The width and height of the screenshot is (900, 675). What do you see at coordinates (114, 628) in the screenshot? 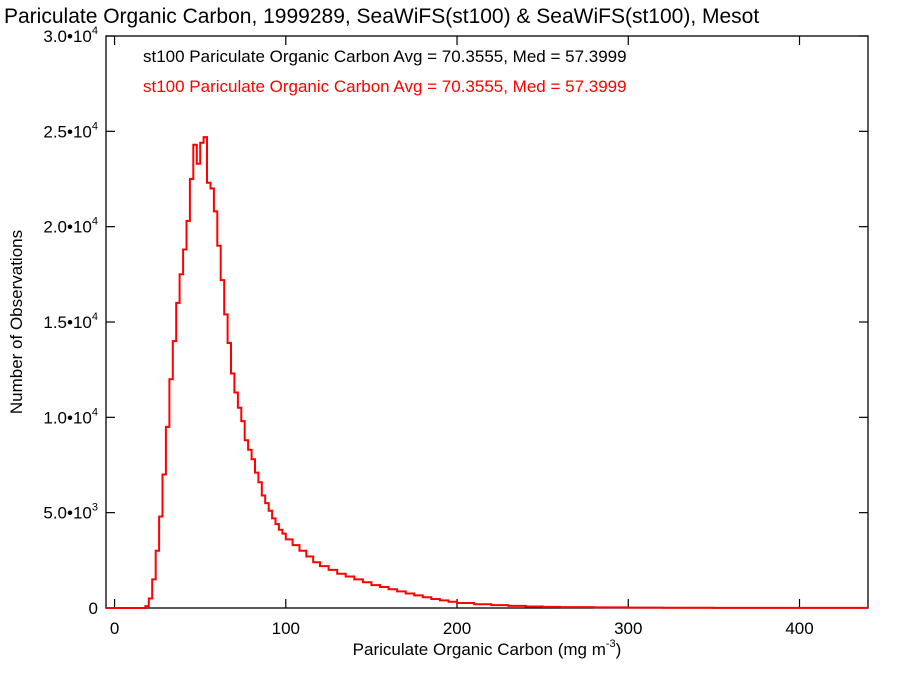
I see `x-tick-label: 0` at bounding box center [114, 628].